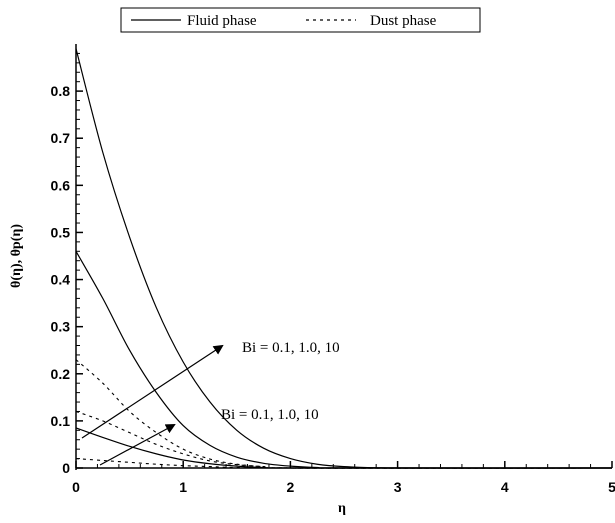  What do you see at coordinates (76, 487) in the screenshot?
I see `x-tick-label: 0` at bounding box center [76, 487].